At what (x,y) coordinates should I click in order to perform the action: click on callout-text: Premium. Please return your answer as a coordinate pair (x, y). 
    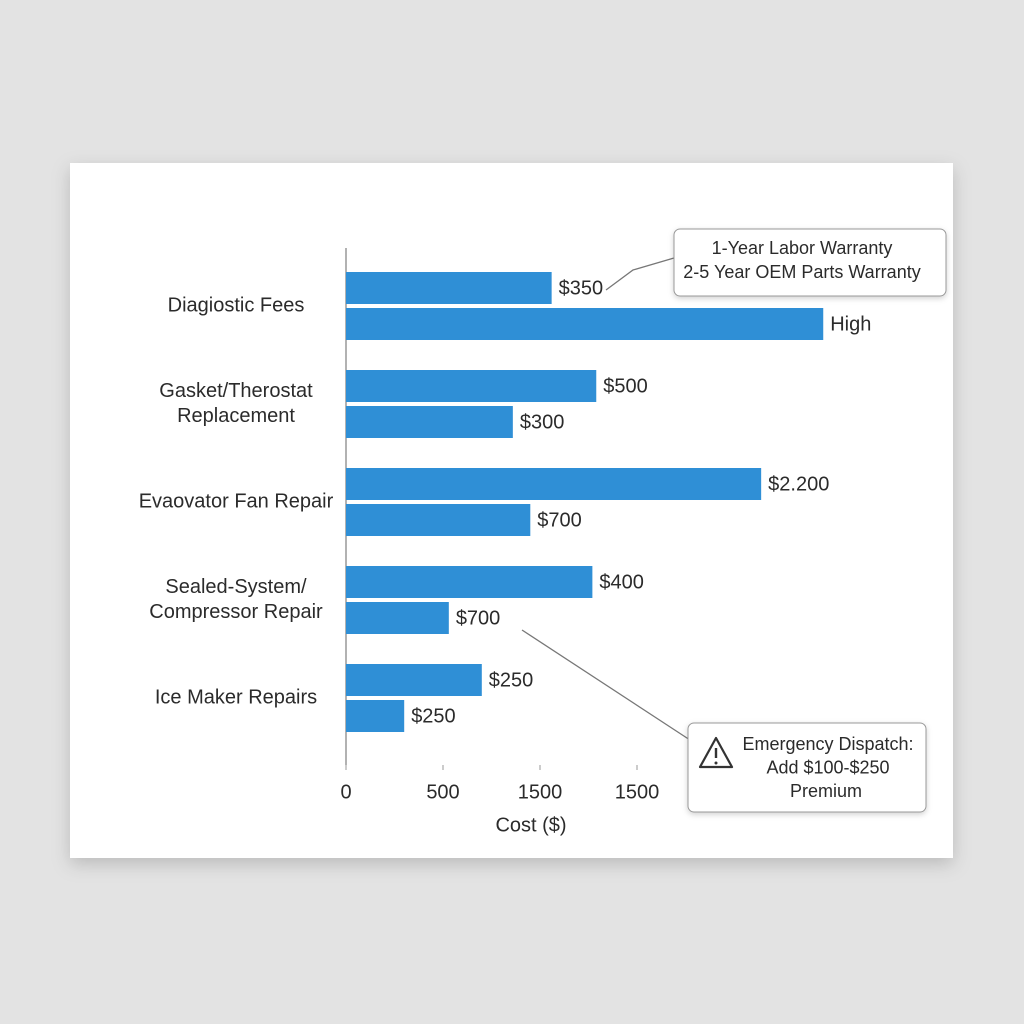
    Looking at the image, I should click on (826, 791).